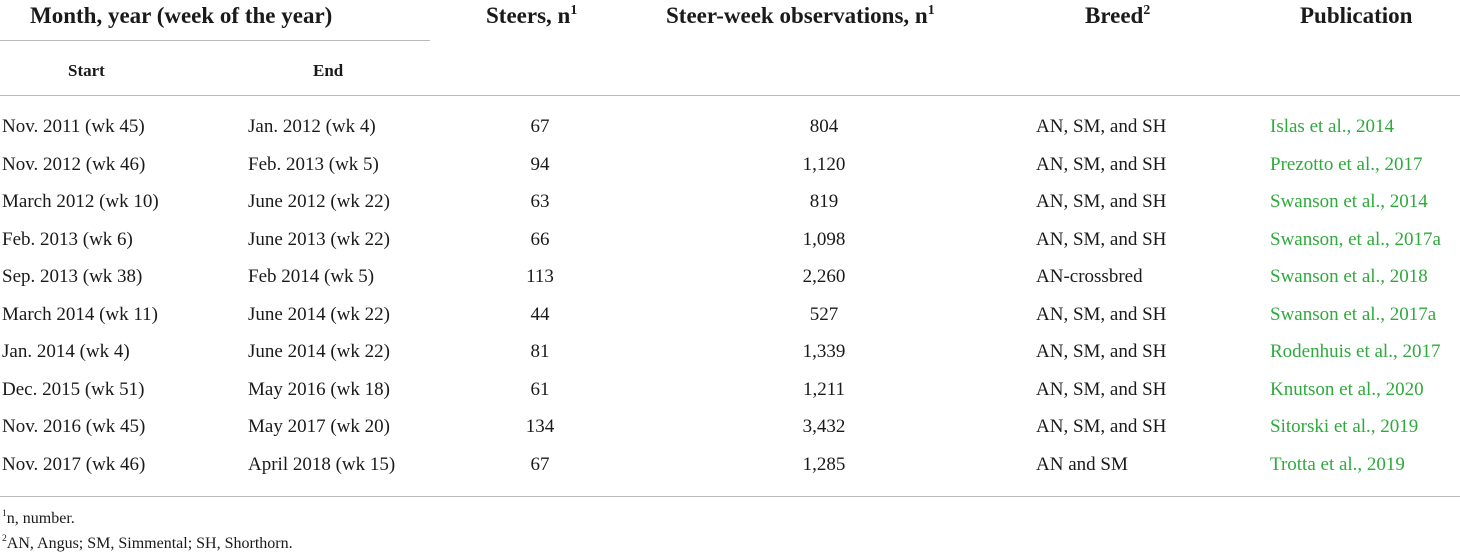  Describe the element at coordinates (824, 389) in the screenshot. I see `observations-cell: 1,211` at that location.